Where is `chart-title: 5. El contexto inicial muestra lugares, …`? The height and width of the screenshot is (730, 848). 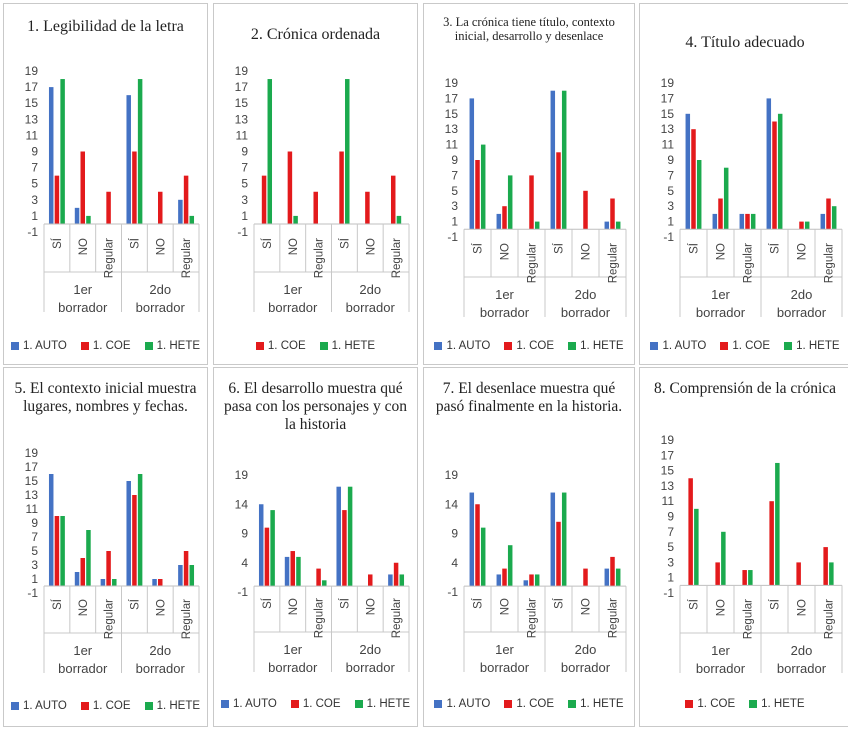 chart-title: 5. El contexto inicial muestra lugares, … is located at coordinates (105, 397).